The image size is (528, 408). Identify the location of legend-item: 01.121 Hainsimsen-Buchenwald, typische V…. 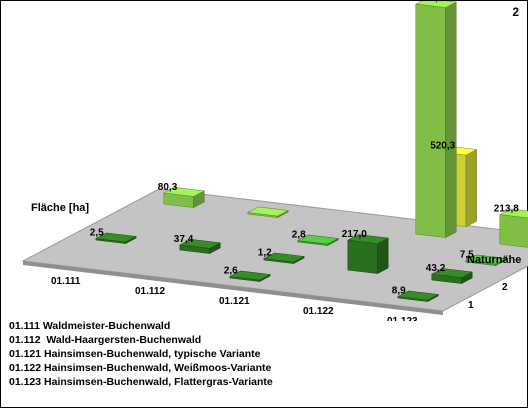
(135, 354).